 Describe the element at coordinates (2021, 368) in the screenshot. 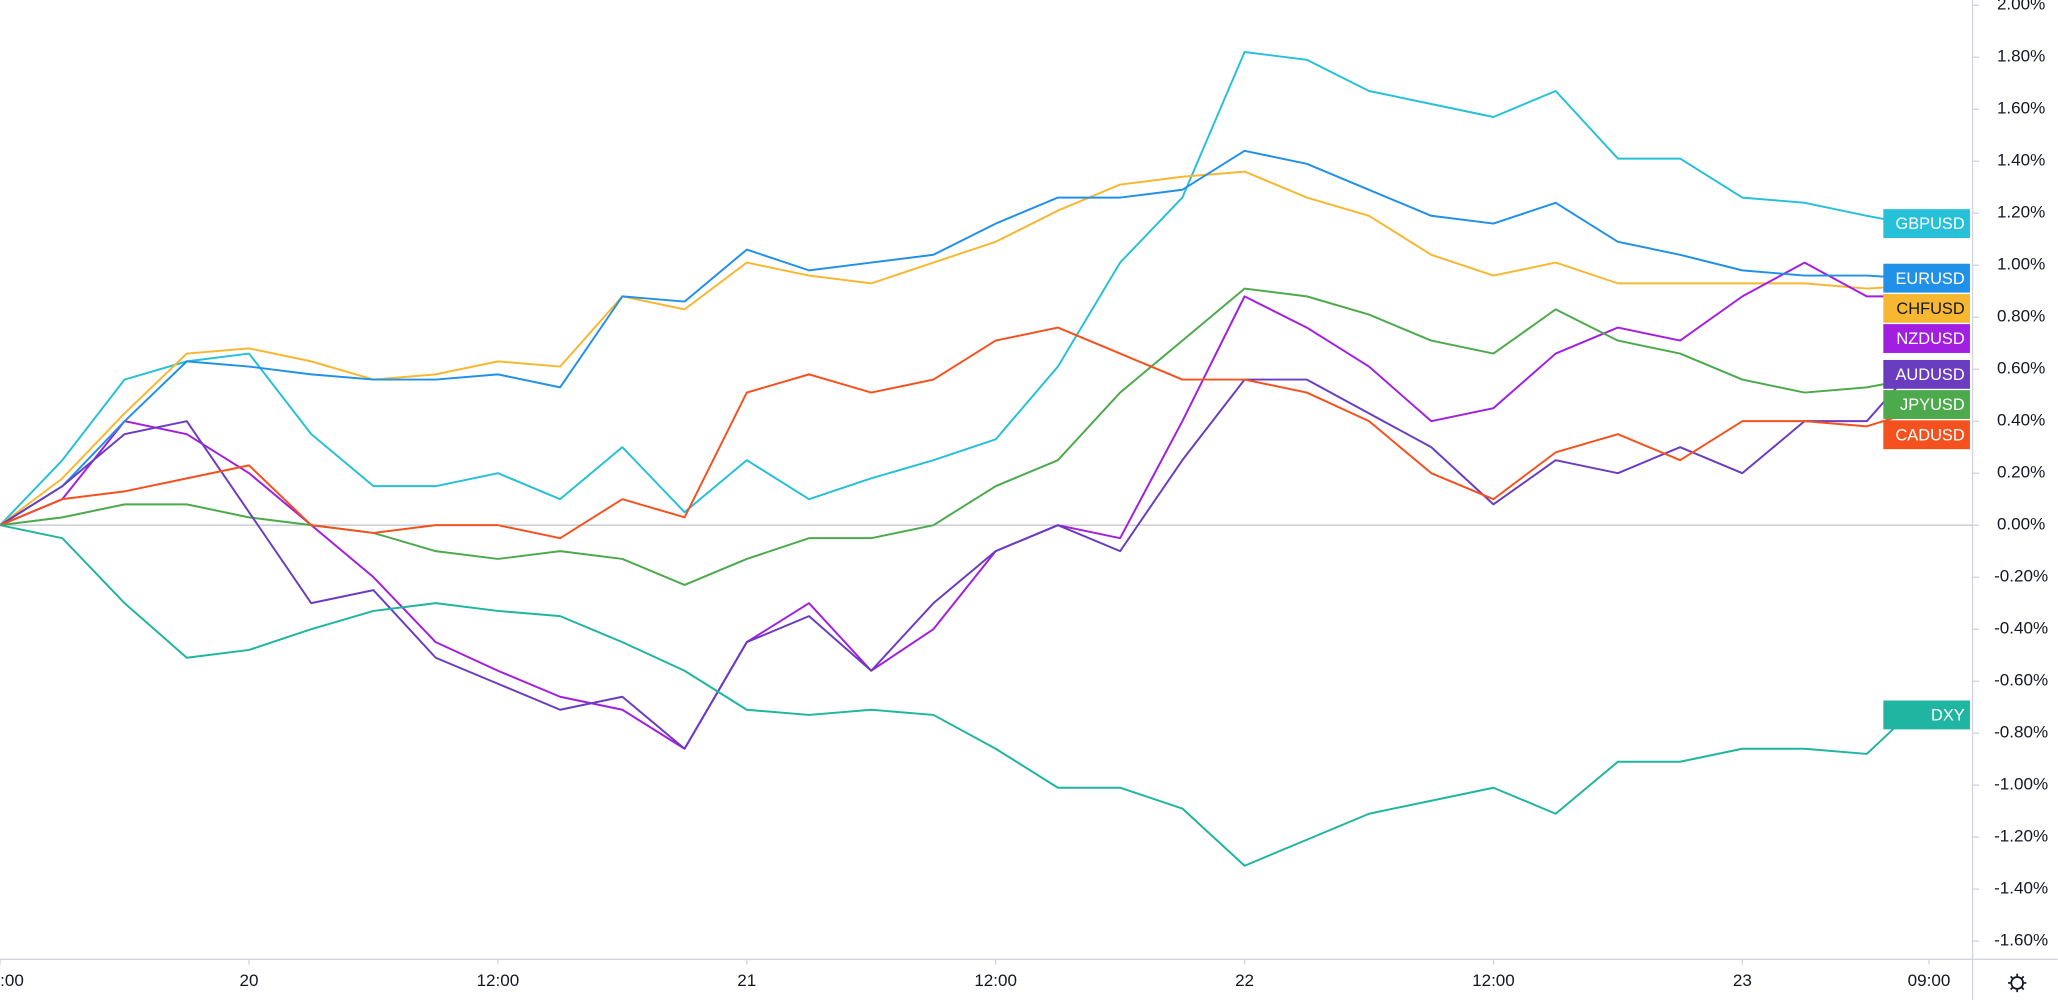

I see `y-tick-label: 0.60%` at that location.